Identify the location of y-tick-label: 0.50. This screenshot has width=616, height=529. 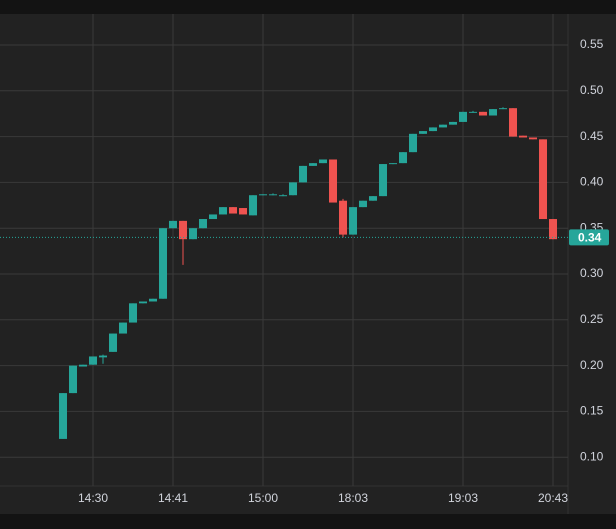
(592, 90).